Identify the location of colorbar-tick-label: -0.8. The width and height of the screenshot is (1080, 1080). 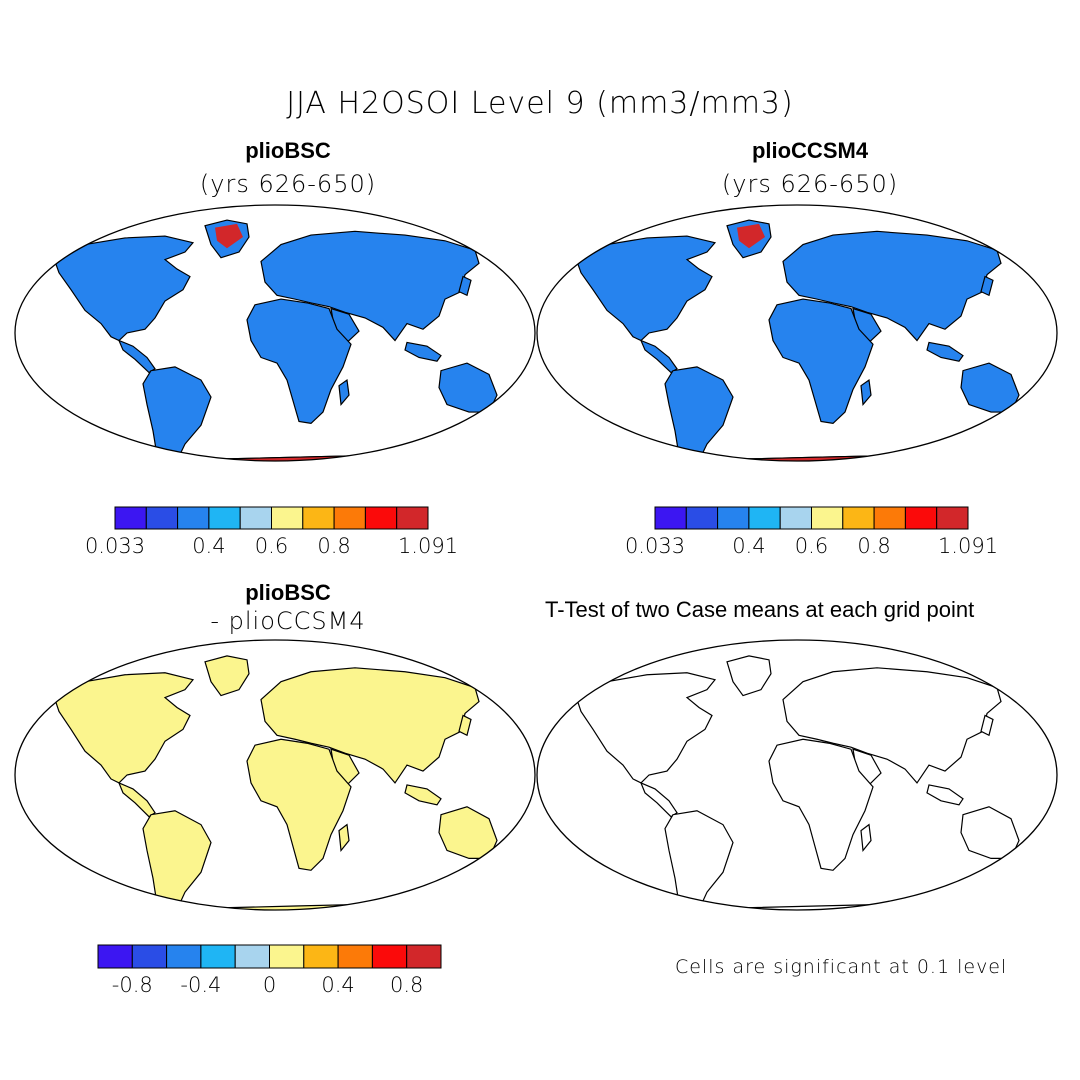
(132, 985).